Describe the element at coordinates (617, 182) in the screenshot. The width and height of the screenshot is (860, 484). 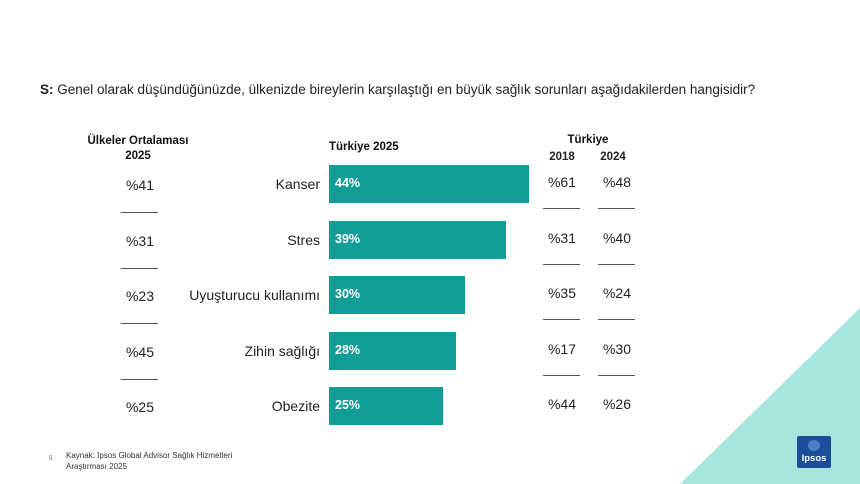
I see `value-2024: %48` at that location.